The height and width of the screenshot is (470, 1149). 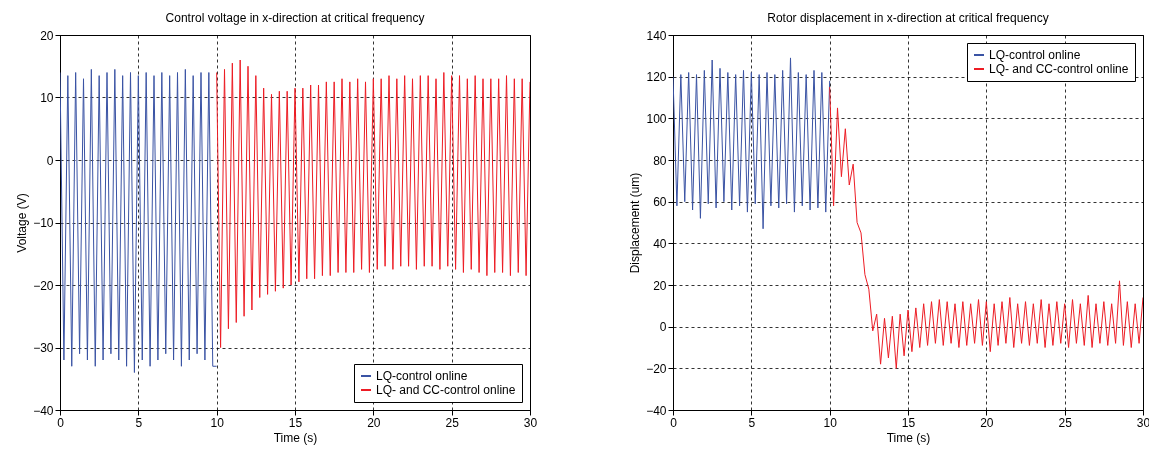 I want to click on y-tick-label: 10, so click(x=47, y=98).